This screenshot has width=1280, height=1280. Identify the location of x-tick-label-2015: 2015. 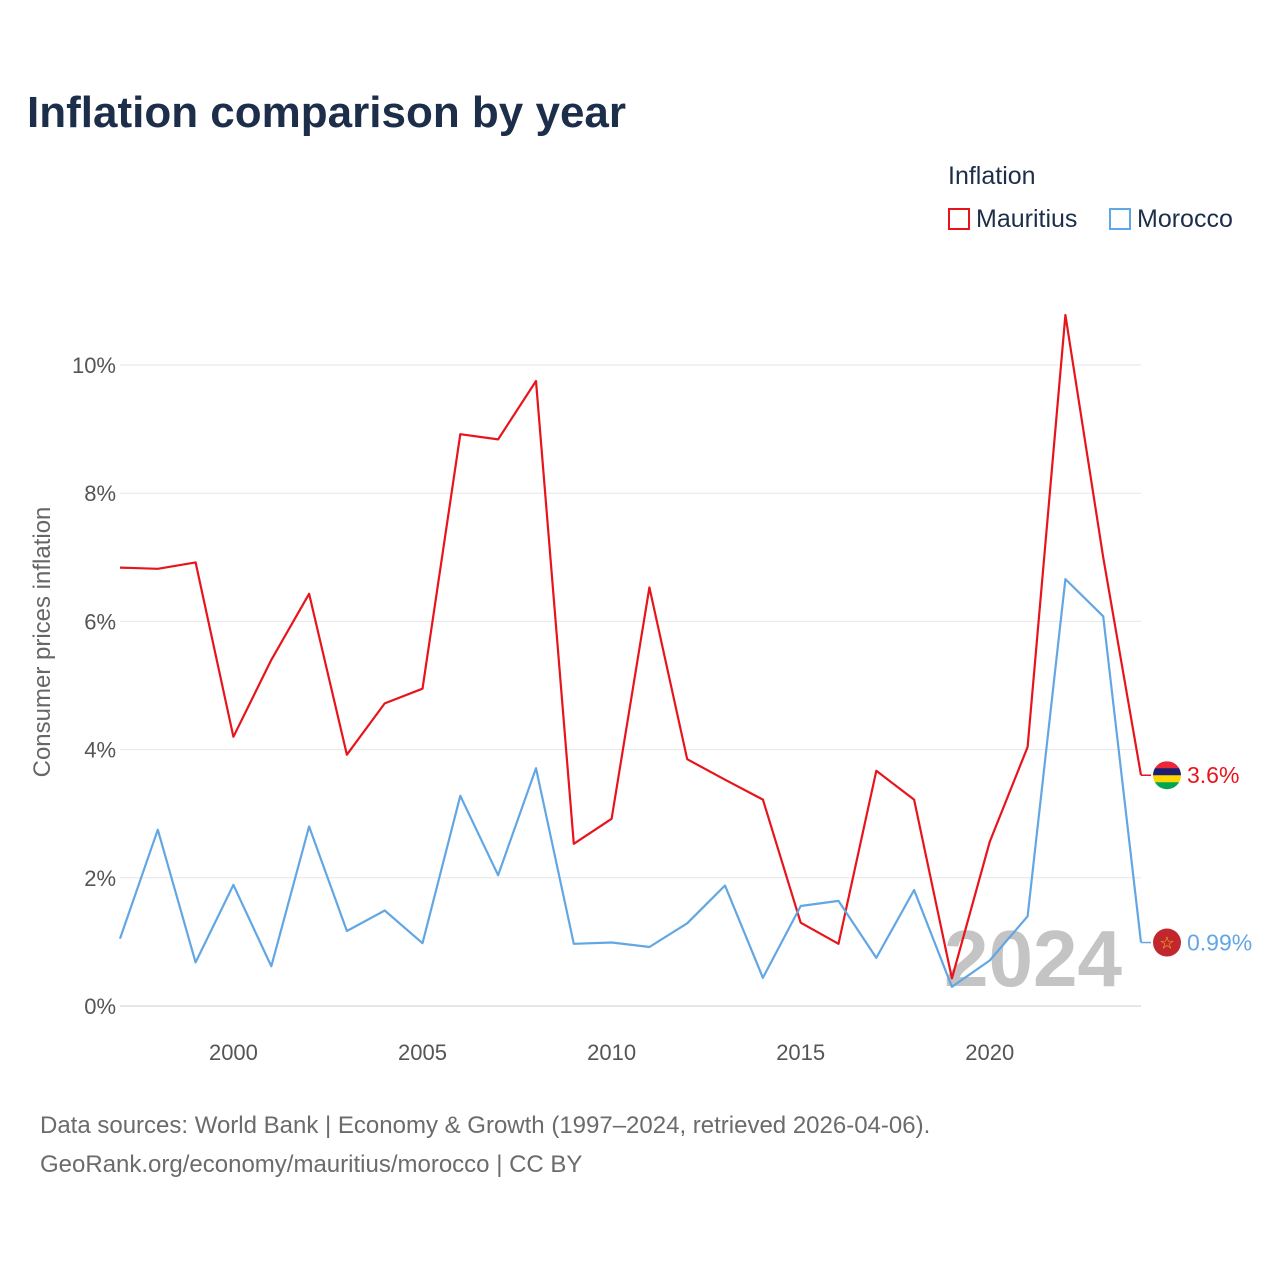
(800, 1052).